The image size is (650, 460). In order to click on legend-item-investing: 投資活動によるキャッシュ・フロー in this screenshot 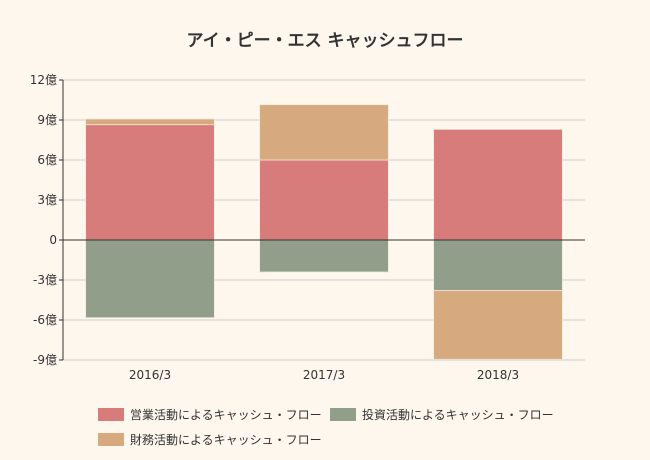, I will do `click(442, 414)`.